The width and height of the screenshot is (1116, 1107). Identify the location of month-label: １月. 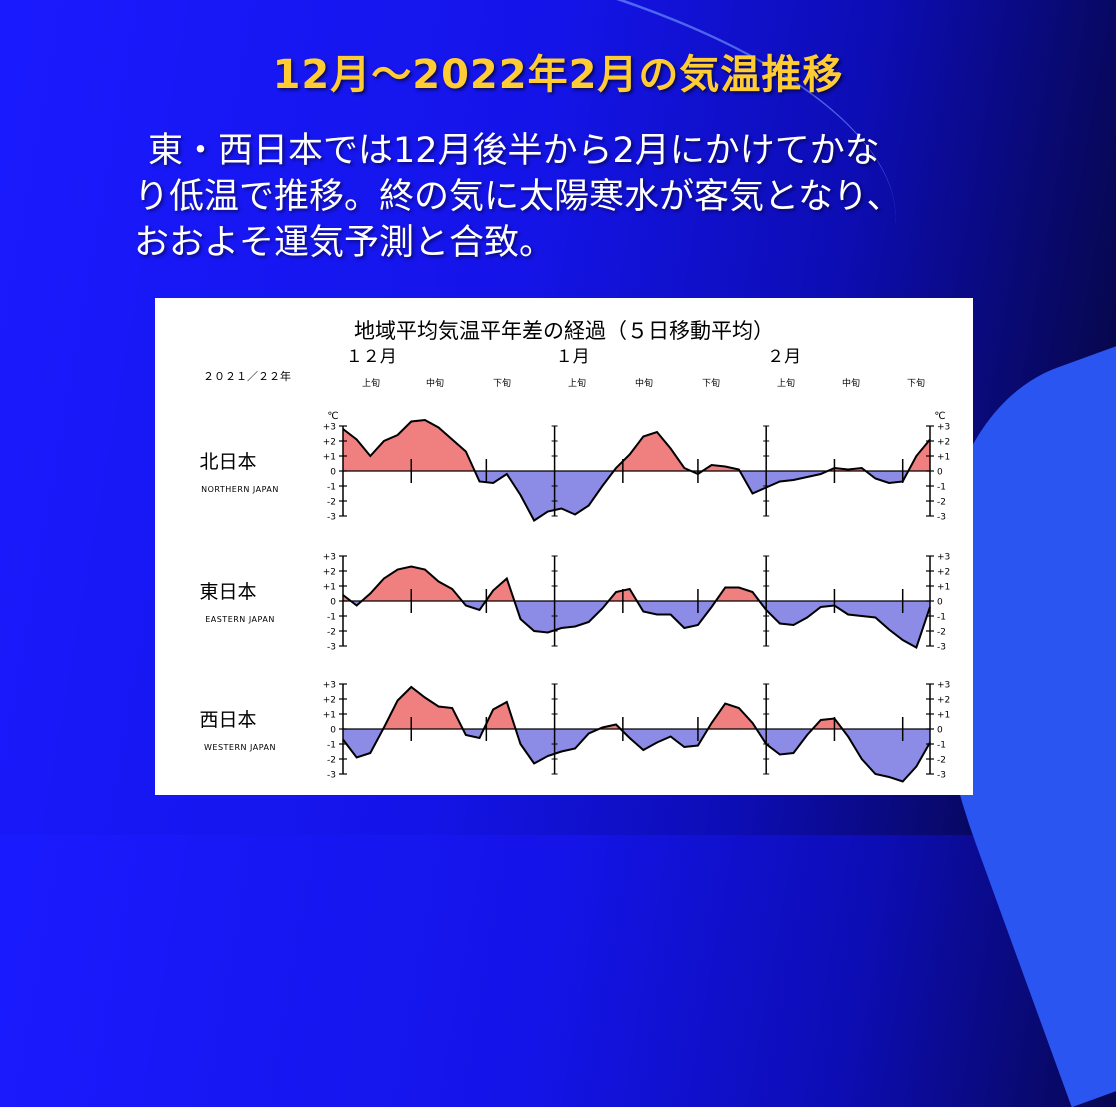
(573, 357).